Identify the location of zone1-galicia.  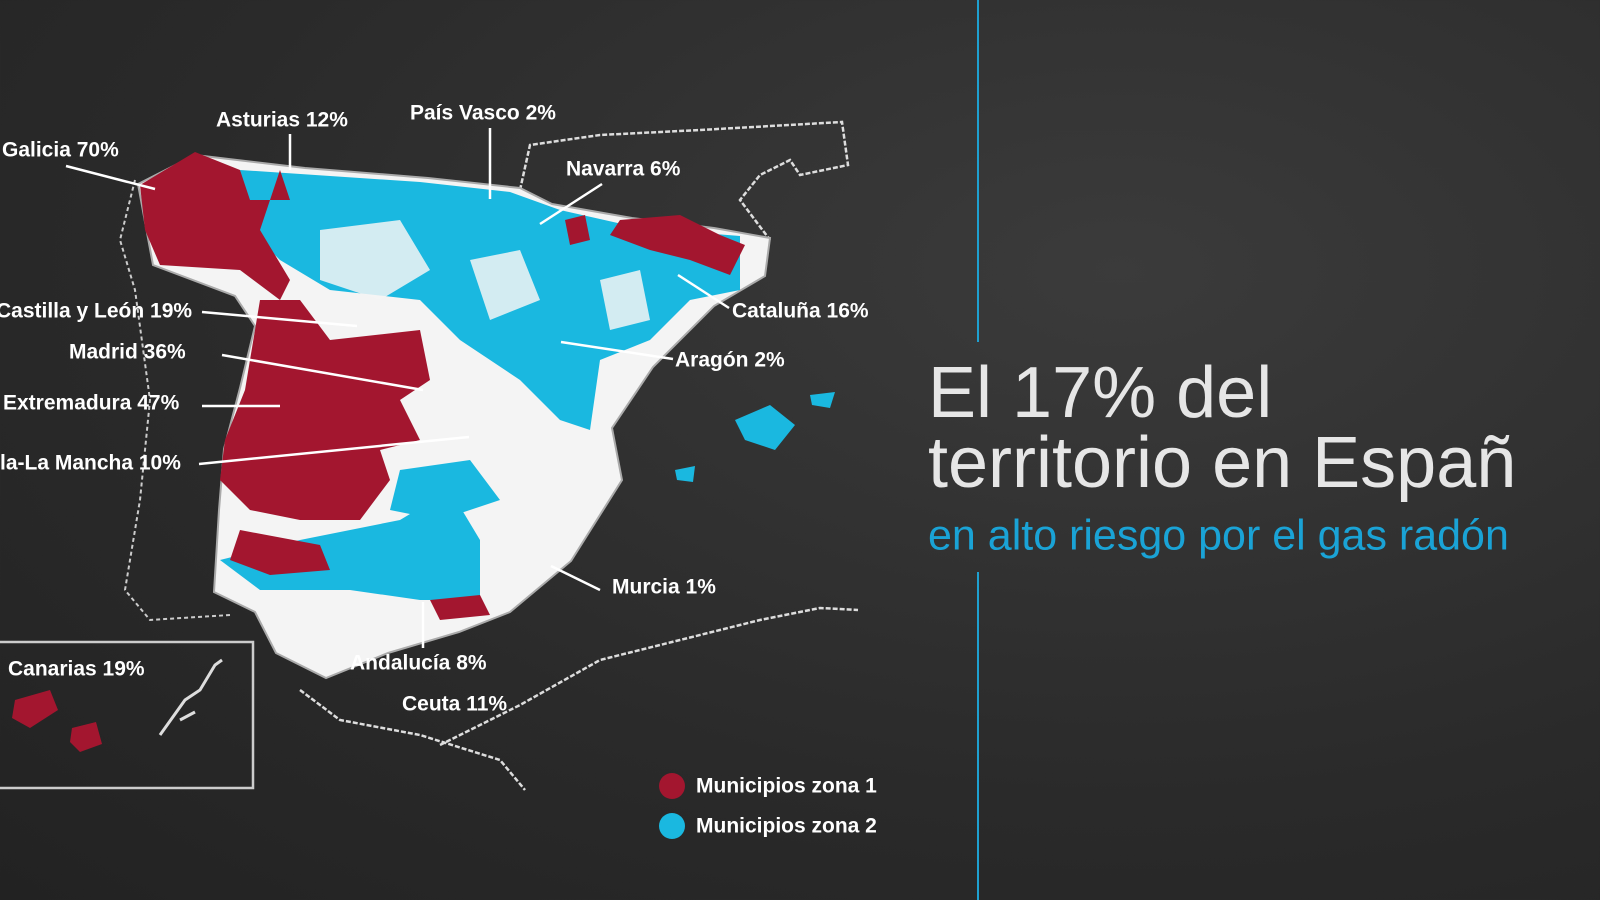
(215, 226).